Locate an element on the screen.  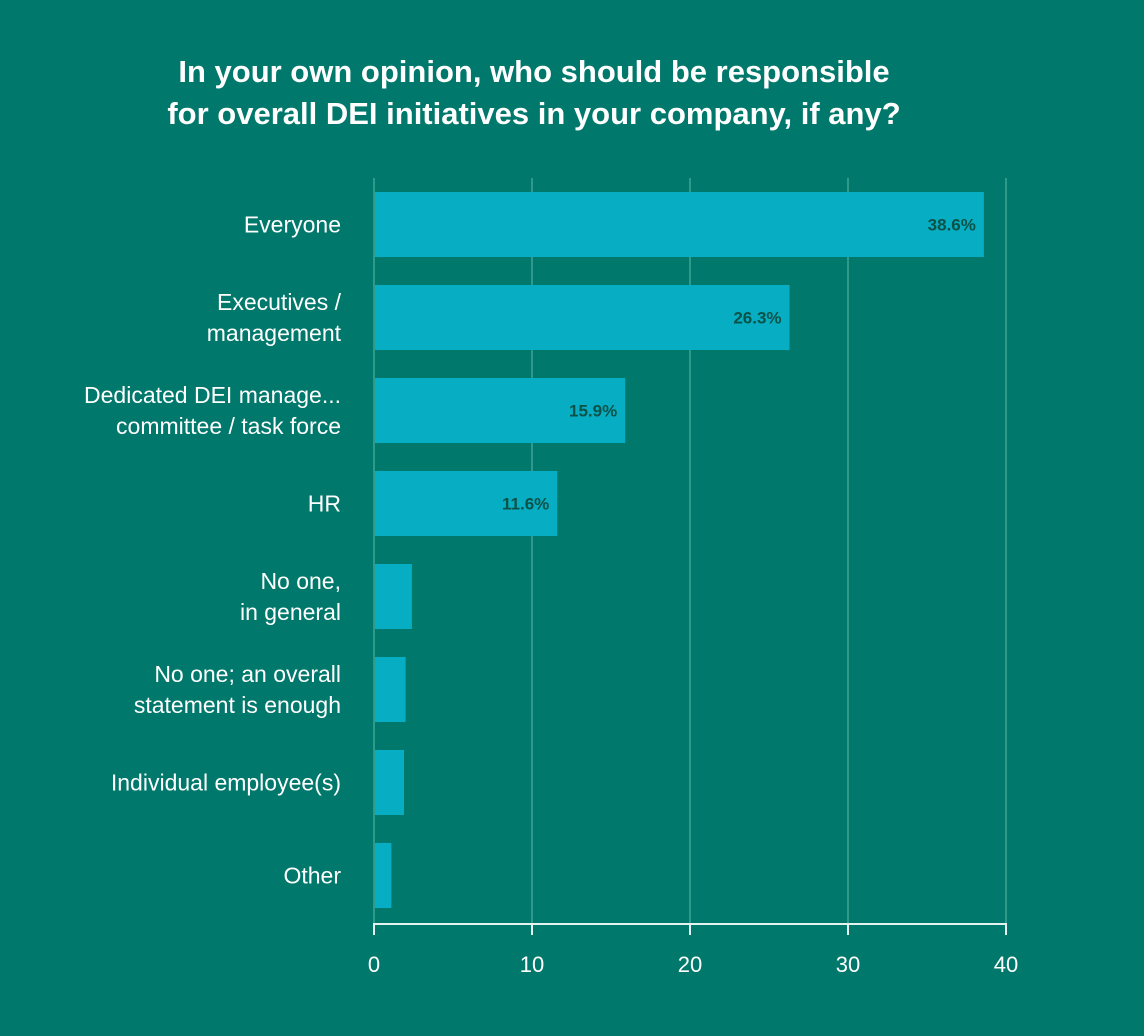
category-label-6-line-0: Individual employee(s) is located at coordinates (226, 783).